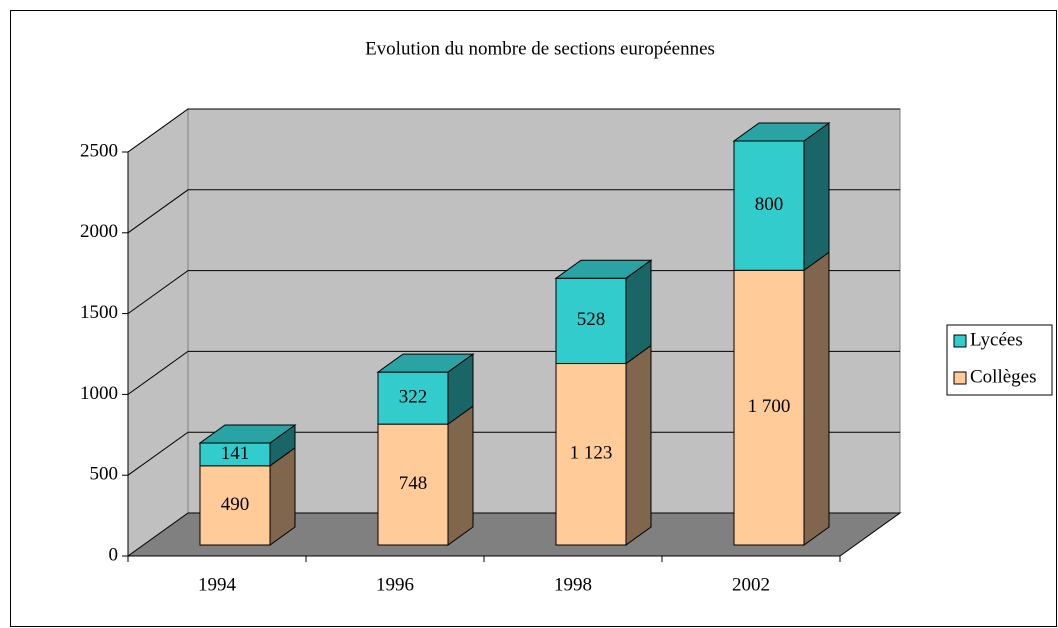  I want to click on y-tick-label: 500, so click(104, 474).